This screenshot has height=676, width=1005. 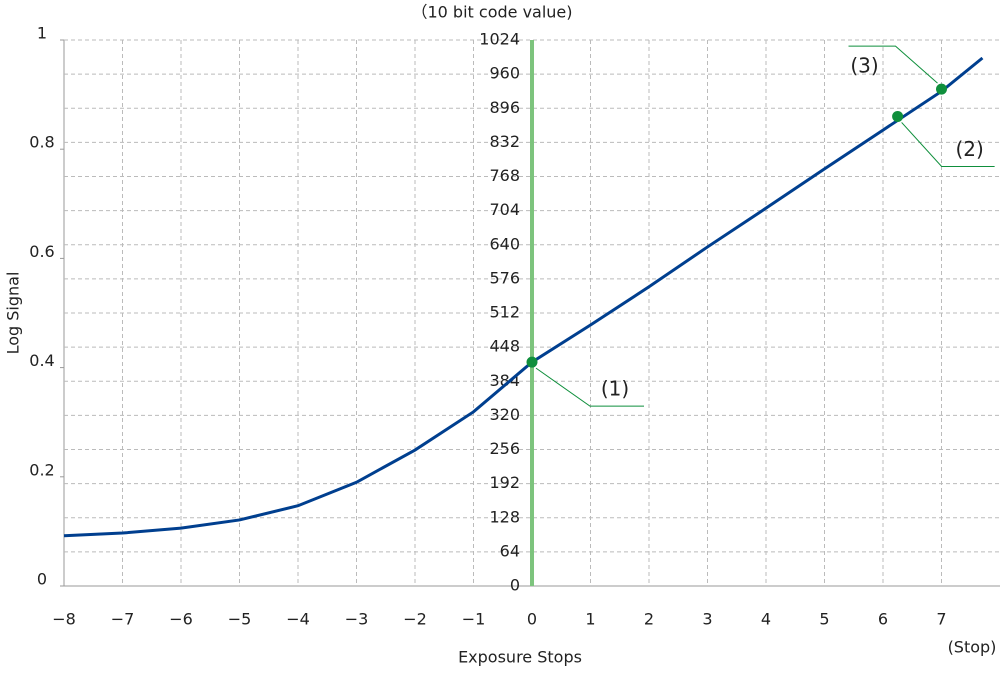 What do you see at coordinates (969, 149) in the screenshot?
I see `point-label: (2)` at bounding box center [969, 149].